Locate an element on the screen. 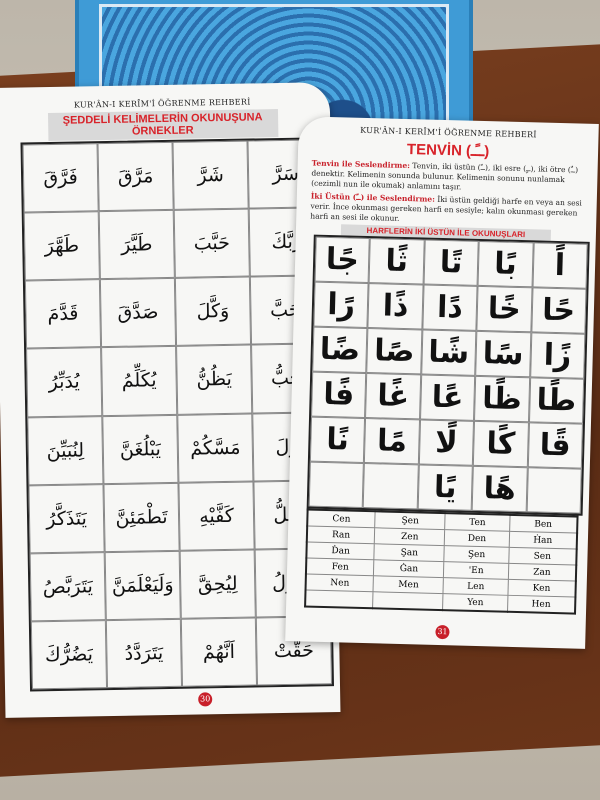 The height and width of the screenshot is (800, 600). letter-cell: فًا is located at coordinates (339, 395).